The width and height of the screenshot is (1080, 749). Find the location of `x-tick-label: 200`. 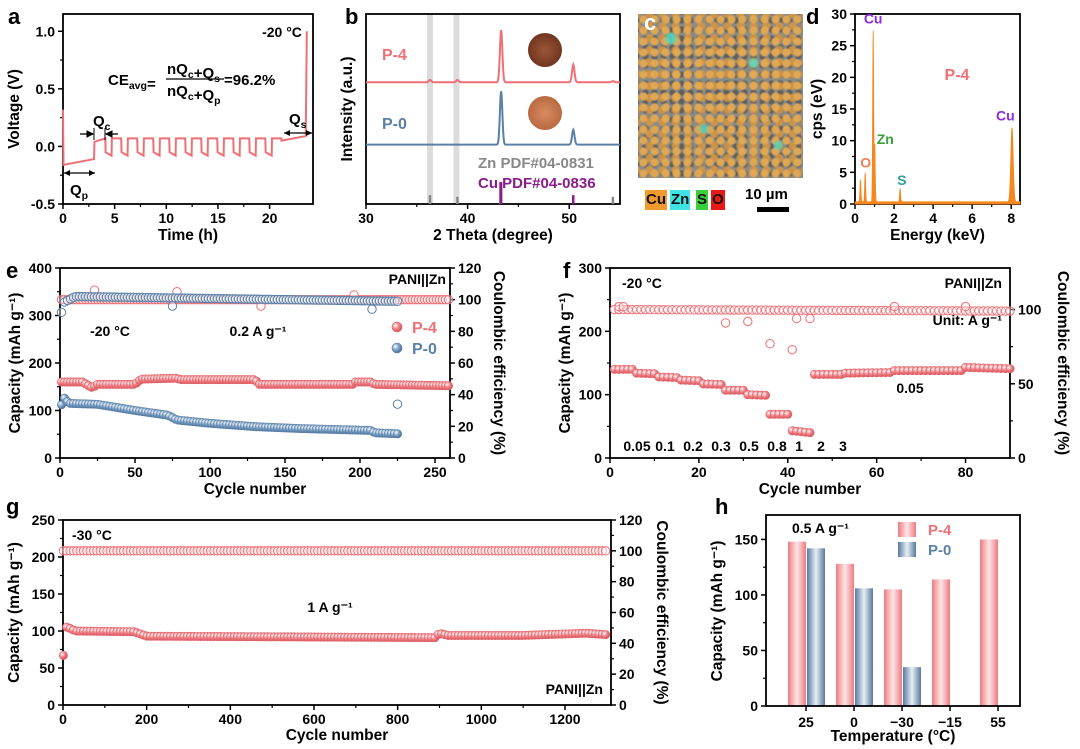

x-tick-label: 200 is located at coordinates (360, 472).